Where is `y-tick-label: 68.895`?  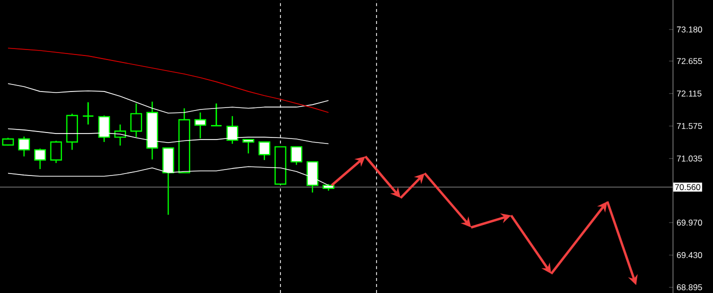 y-tick-label: 68.895 is located at coordinates (689, 287).